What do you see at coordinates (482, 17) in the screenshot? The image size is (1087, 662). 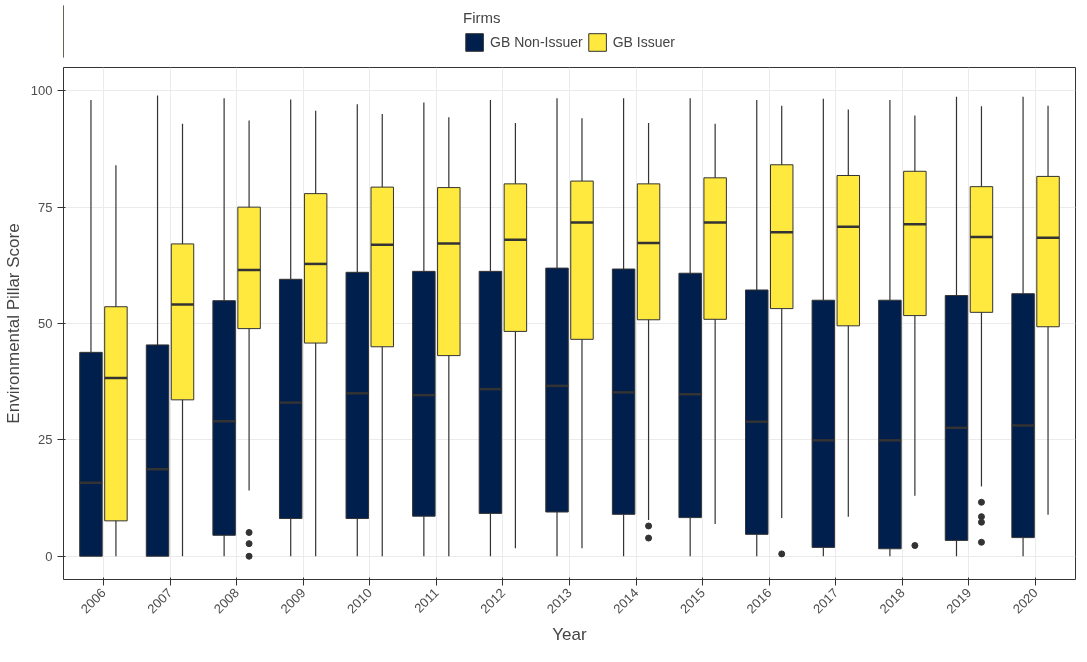 I see `legend-title: Firms` at bounding box center [482, 17].